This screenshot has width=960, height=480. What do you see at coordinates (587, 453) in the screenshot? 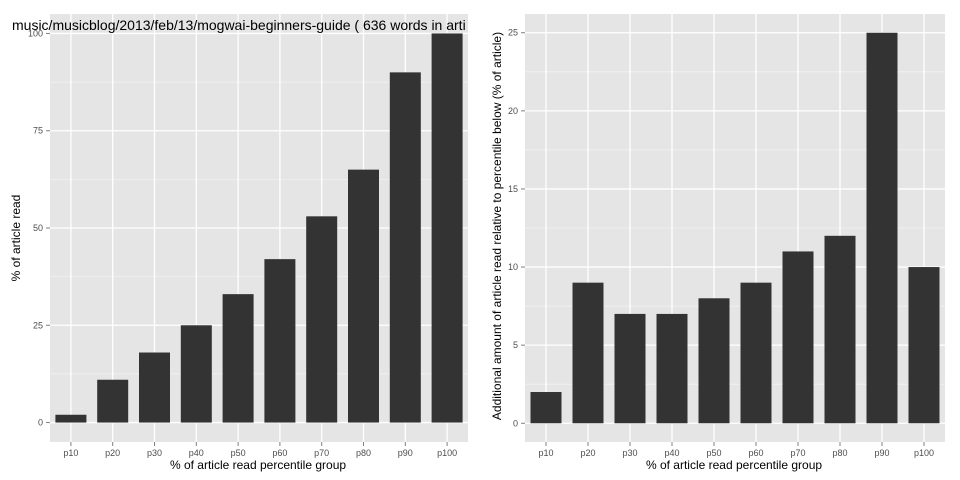
I see `chart-2-x-tick-label: p20` at bounding box center [587, 453].